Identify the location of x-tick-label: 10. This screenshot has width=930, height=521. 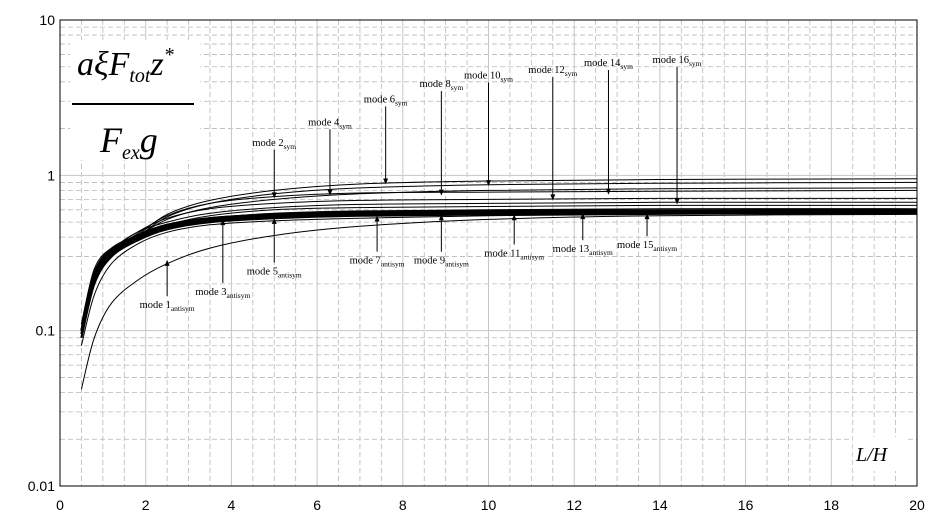
(489, 505).